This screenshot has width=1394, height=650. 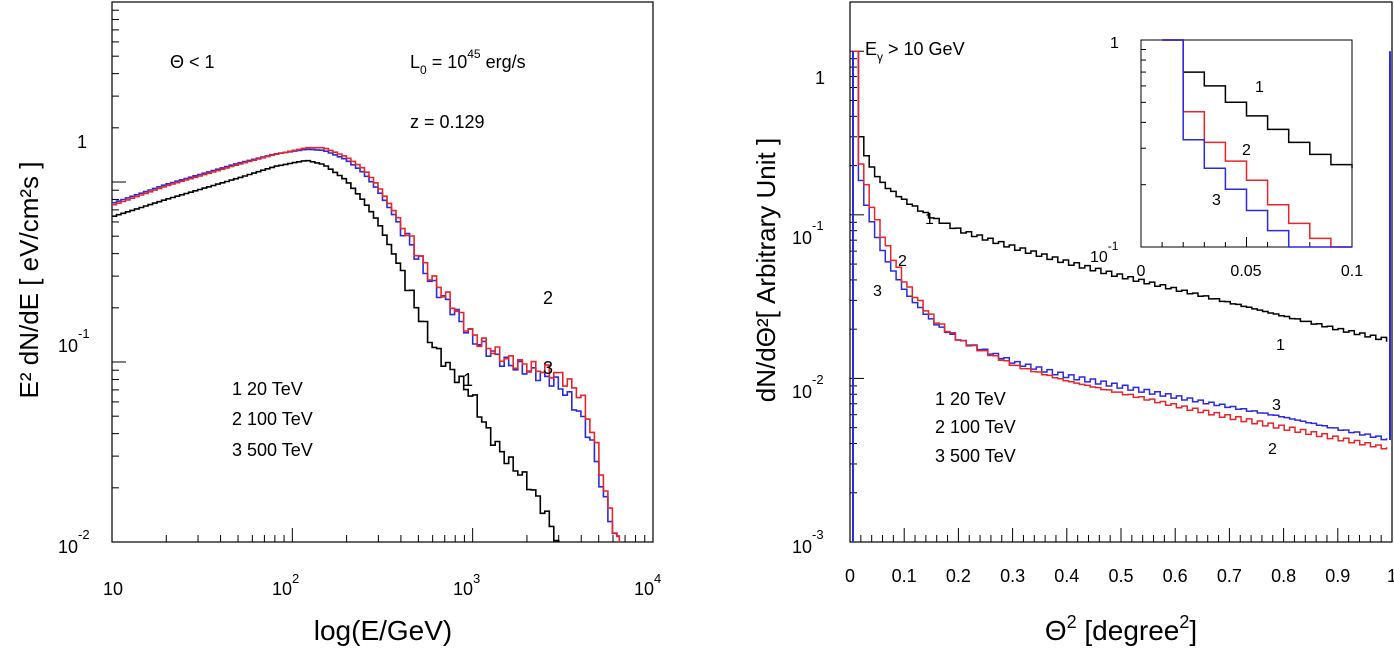 What do you see at coordinates (975, 456) in the screenshot?
I see `right-legend-3: 3 500 TeV` at bounding box center [975, 456].